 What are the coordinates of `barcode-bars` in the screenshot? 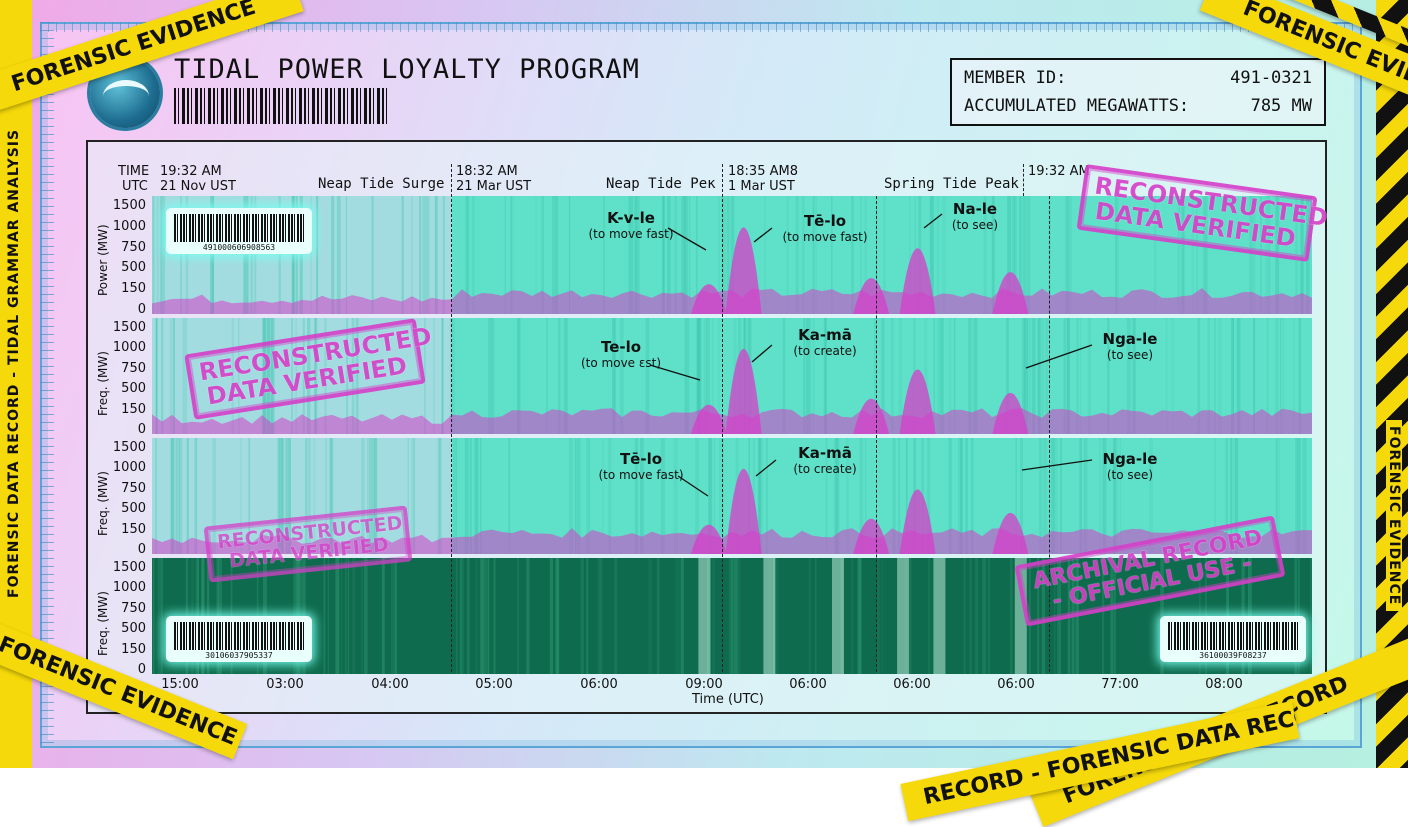 It's located at (239, 636).